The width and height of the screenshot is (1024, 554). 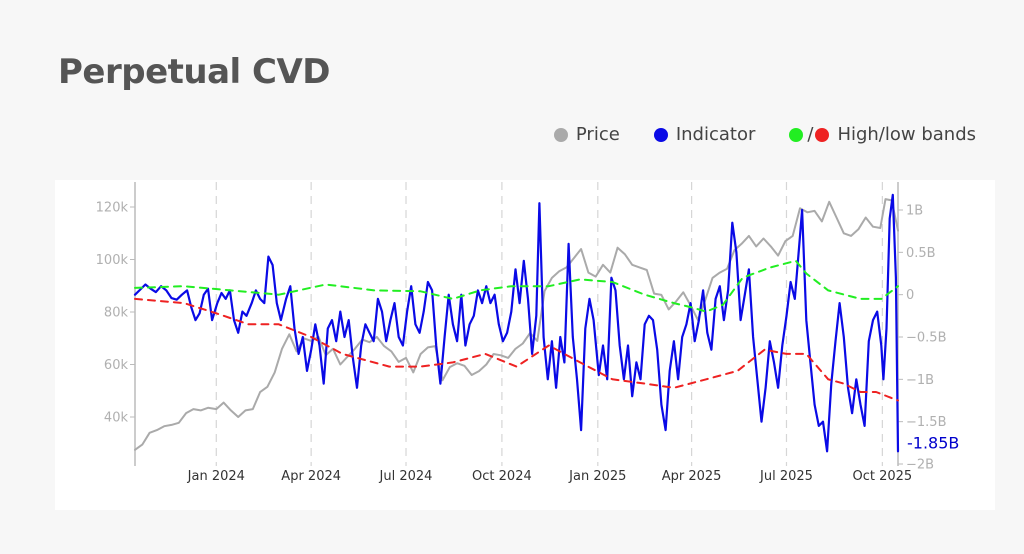 I want to click on x-tick-label: Jan 2024, so click(x=216, y=476).